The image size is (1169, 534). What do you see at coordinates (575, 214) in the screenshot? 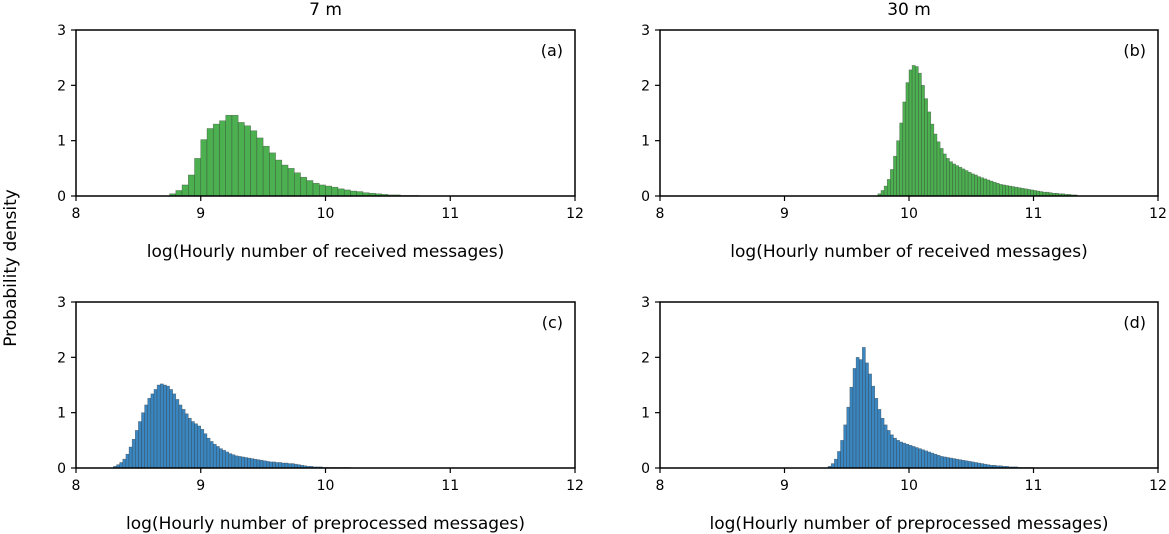
I see `x-tick-label: 12` at bounding box center [575, 214].